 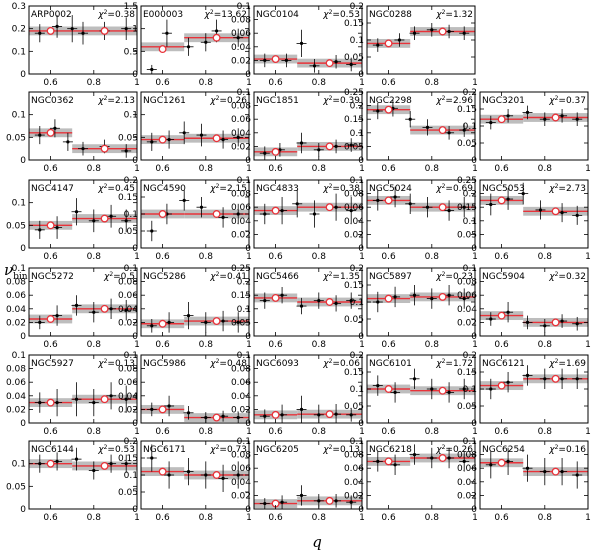 What do you see at coordinates (185, 480) in the screenshot?
I see `panel-ngc6171: 0 0.05 0.1 0.15 0.2 0.6 0.8 1 NGC6171 χ2=0.73` at bounding box center [185, 480].